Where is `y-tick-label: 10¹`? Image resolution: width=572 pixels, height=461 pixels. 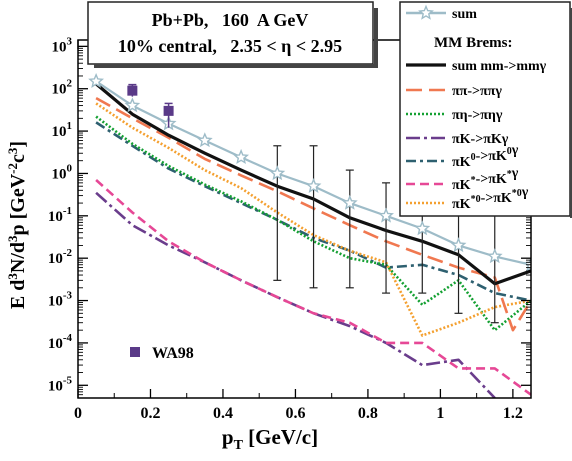 y-tick-label: 10¹ is located at coordinates (62, 130).